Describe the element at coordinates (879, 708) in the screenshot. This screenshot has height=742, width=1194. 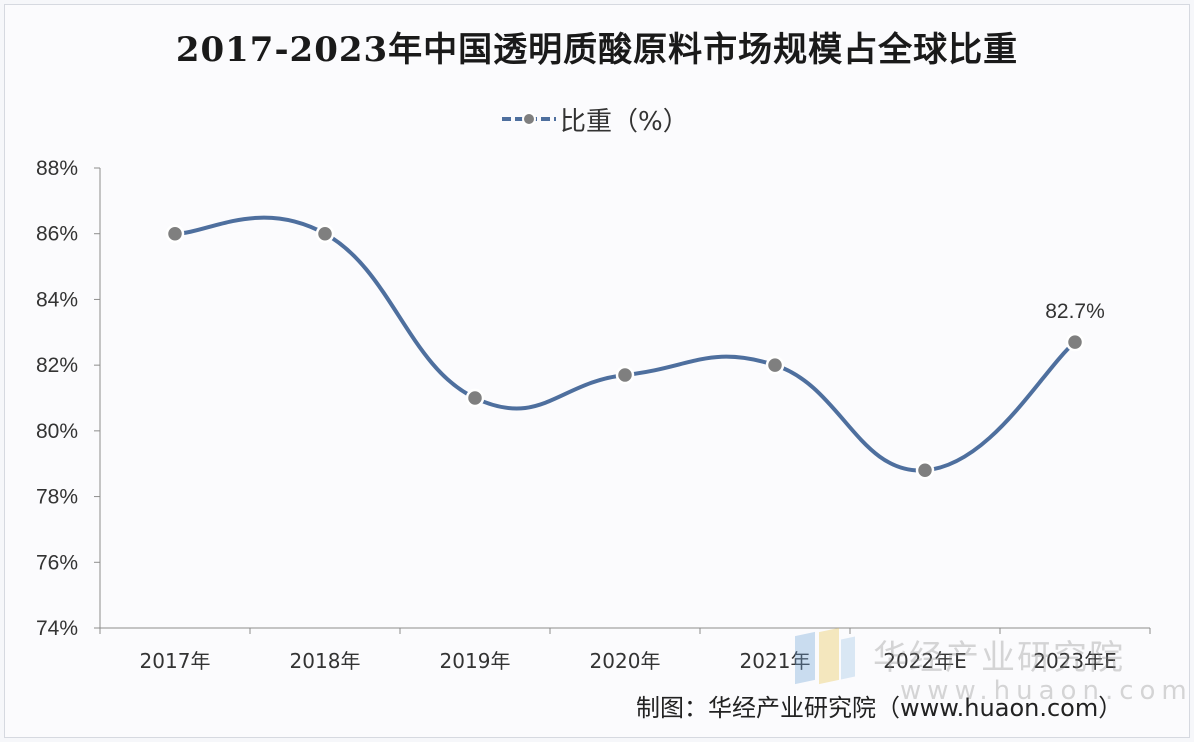
I see `source-note: 制图：华经产业研究院（www.huaon.com）` at that location.